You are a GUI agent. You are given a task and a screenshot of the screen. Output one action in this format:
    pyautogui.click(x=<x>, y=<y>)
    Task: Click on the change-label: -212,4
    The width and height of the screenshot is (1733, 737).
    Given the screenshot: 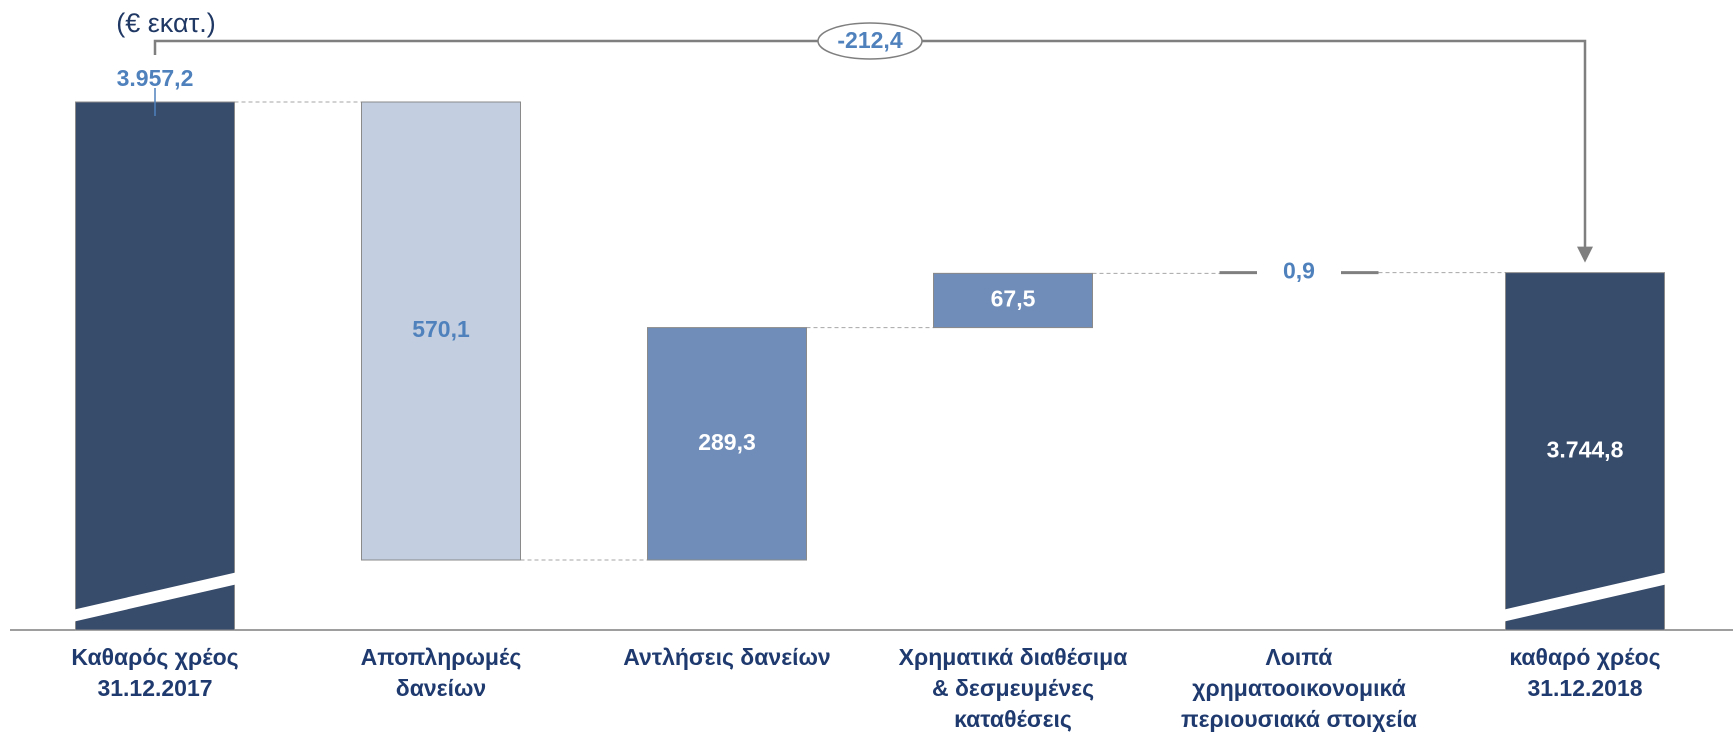 What is the action you would take?
    pyautogui.click(x=869, y=40)
    